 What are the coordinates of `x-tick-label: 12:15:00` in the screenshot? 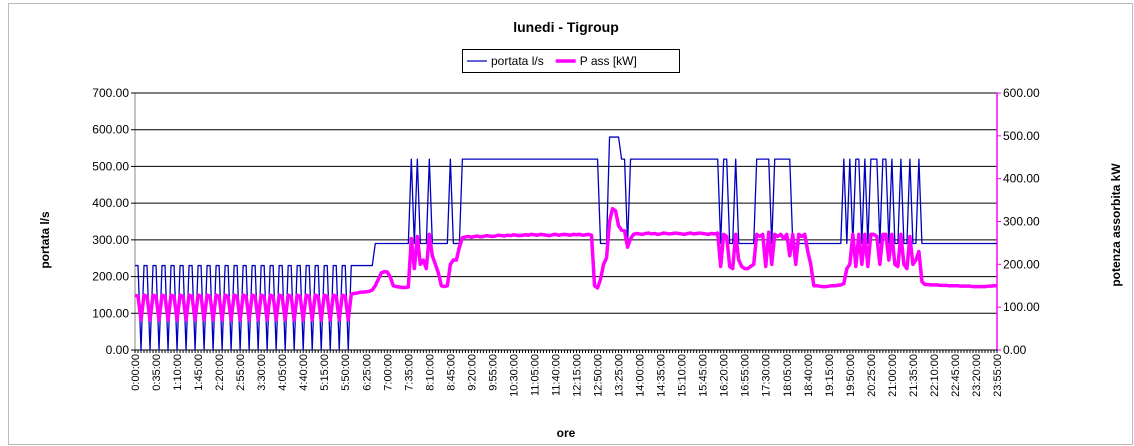 It's located at (578, 375).